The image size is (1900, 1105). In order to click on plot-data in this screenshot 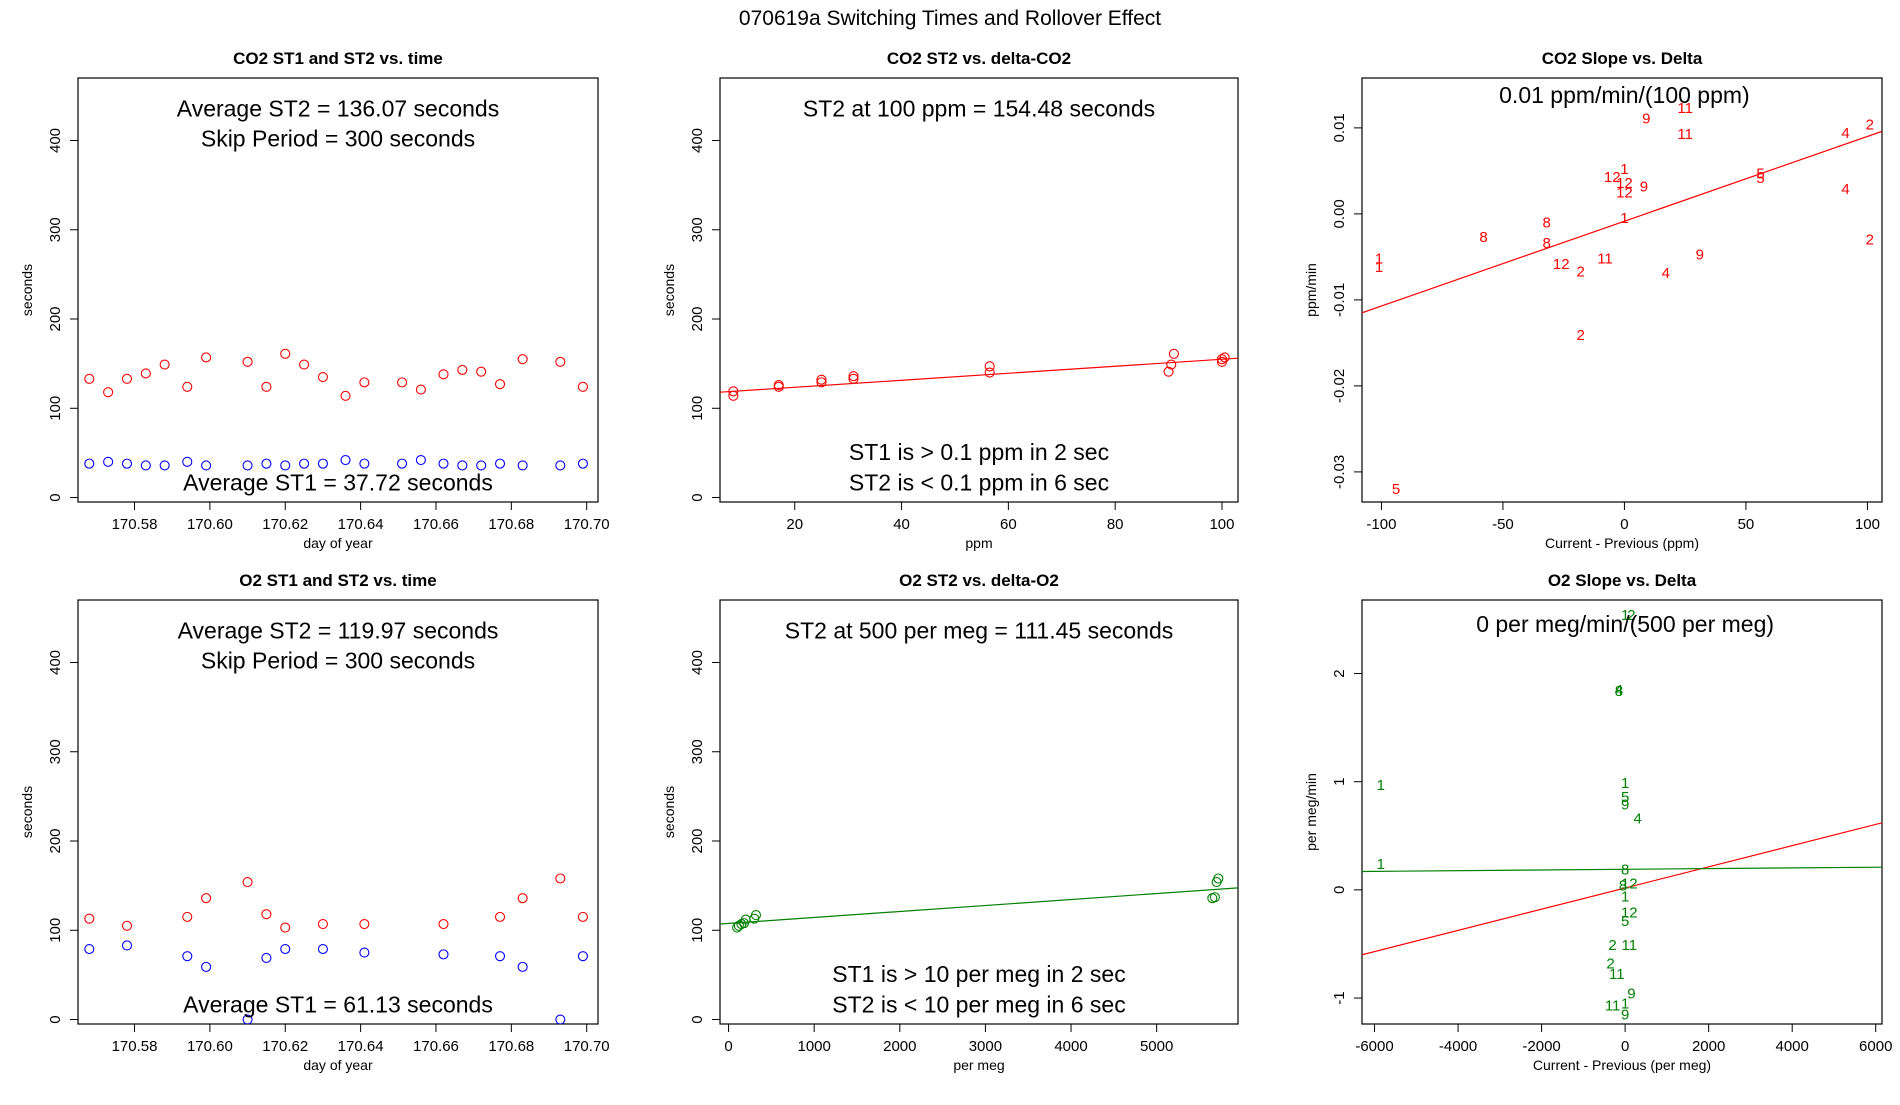, I will do `click(336, 948)`.